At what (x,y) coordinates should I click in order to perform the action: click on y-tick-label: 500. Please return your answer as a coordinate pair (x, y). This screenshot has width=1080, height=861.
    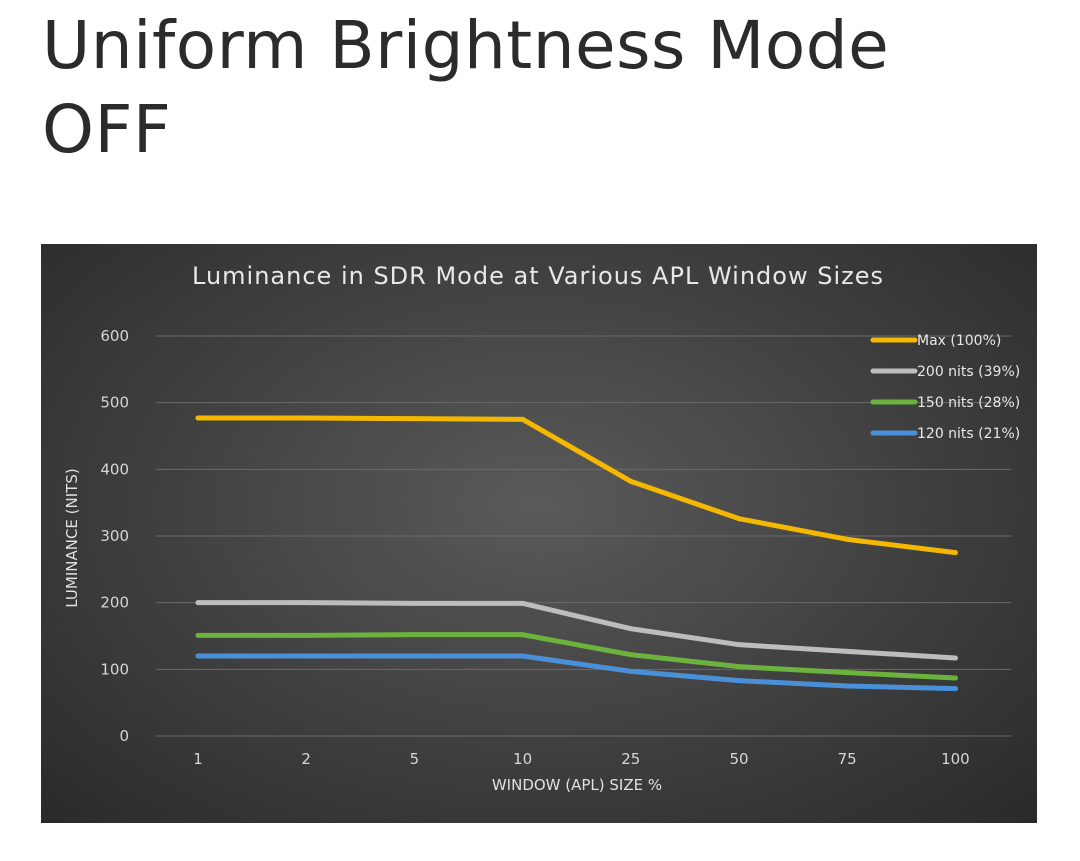
    Looking at the image, I should click on (114, 403).